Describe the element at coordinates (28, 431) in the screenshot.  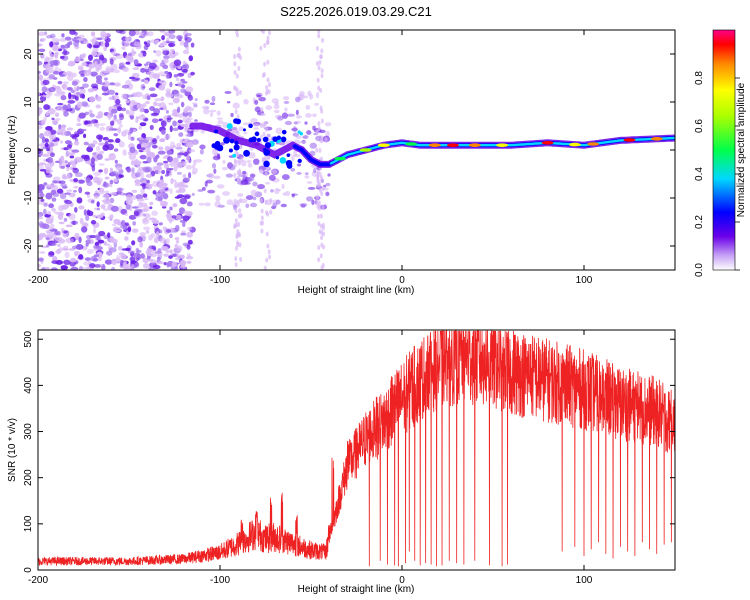
I see `snr-y-tick-label: 300` at that location.